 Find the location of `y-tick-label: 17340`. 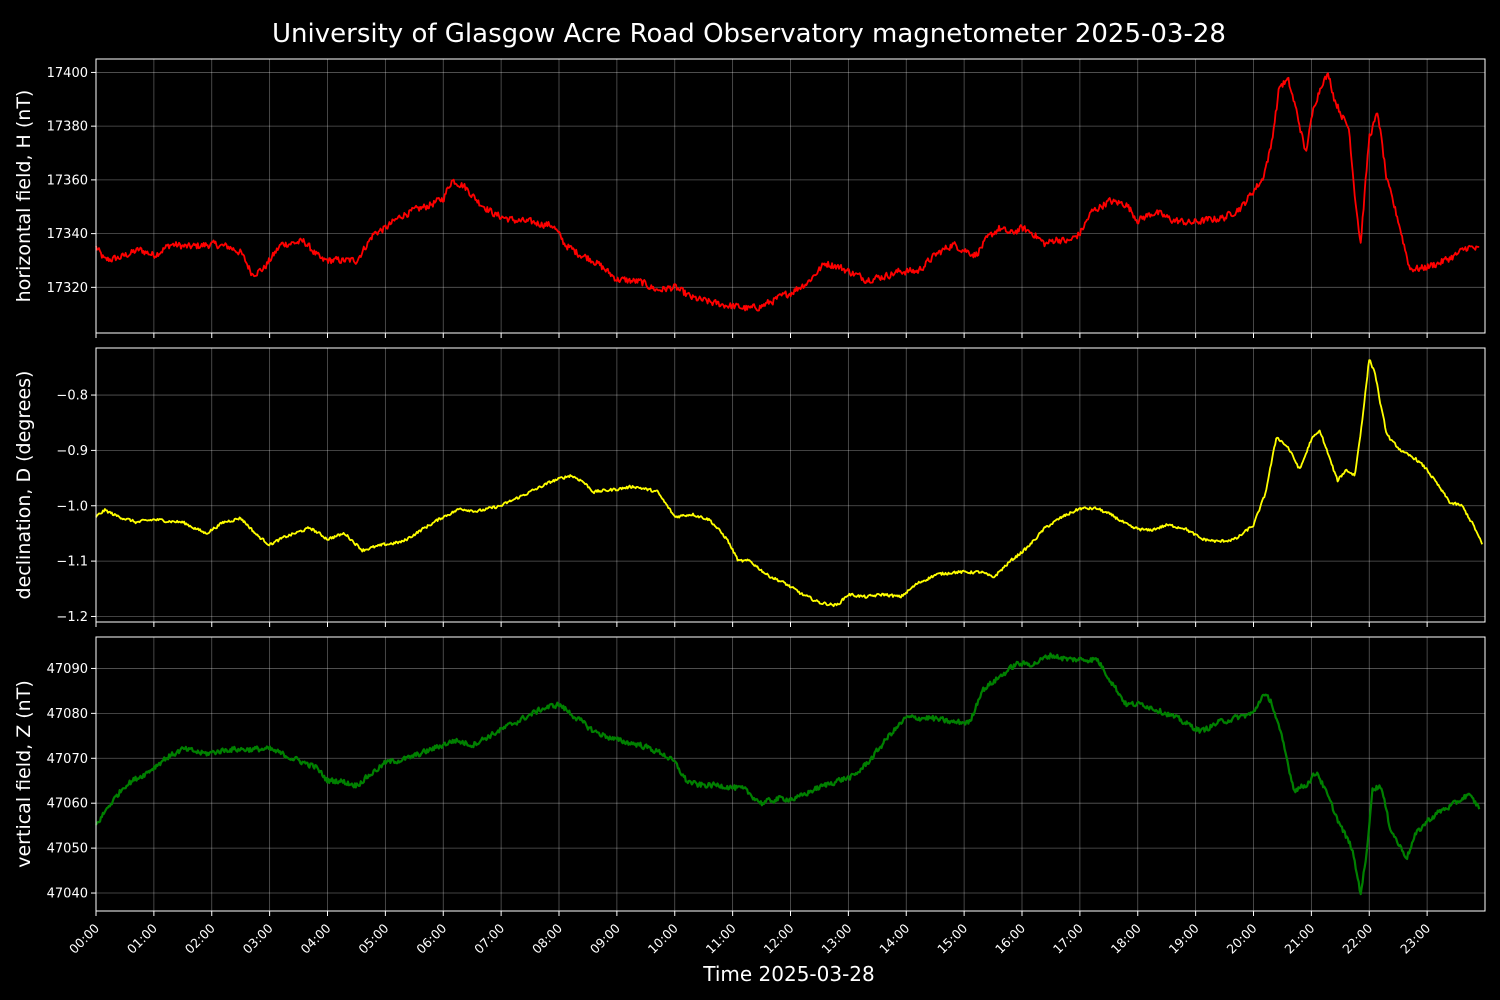

y-tick-label: 17340 is located at coordinates (67, 234).